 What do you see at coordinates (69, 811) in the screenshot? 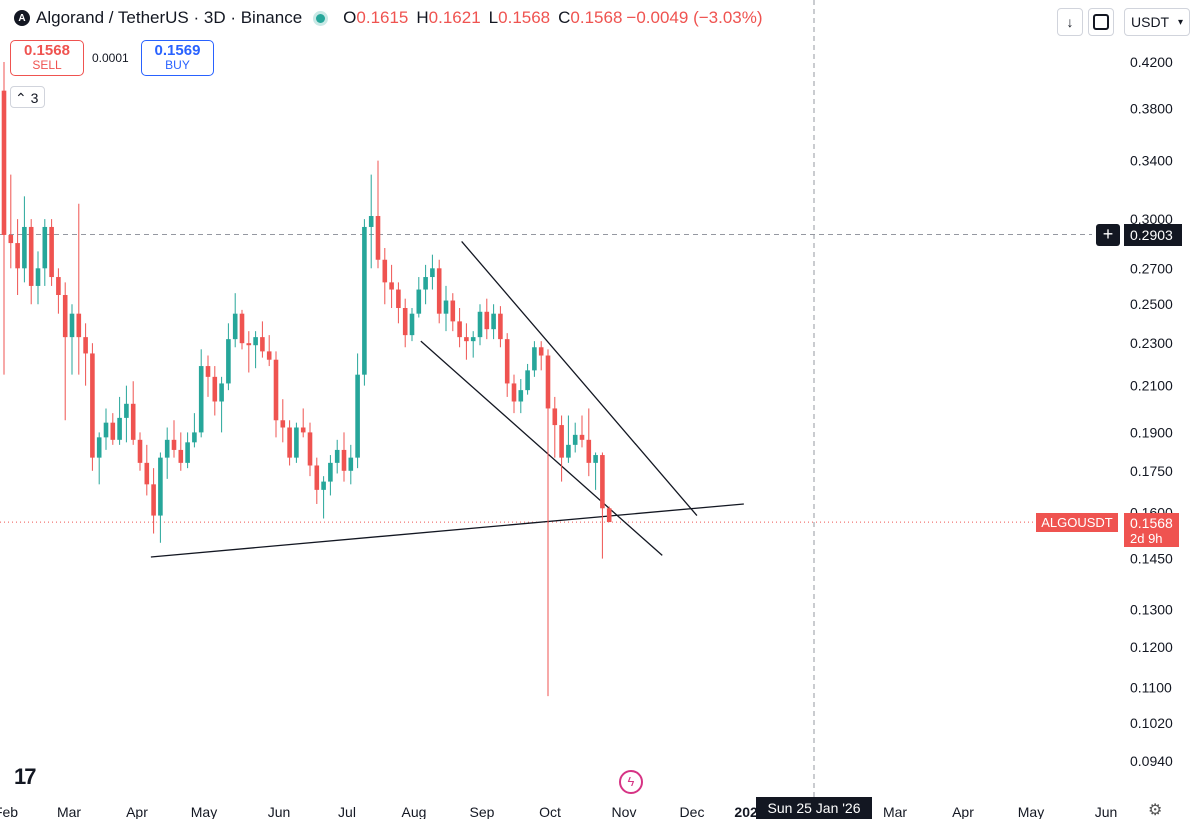
I see `time-tick-label: Mar` at bounding box center [69, 811].